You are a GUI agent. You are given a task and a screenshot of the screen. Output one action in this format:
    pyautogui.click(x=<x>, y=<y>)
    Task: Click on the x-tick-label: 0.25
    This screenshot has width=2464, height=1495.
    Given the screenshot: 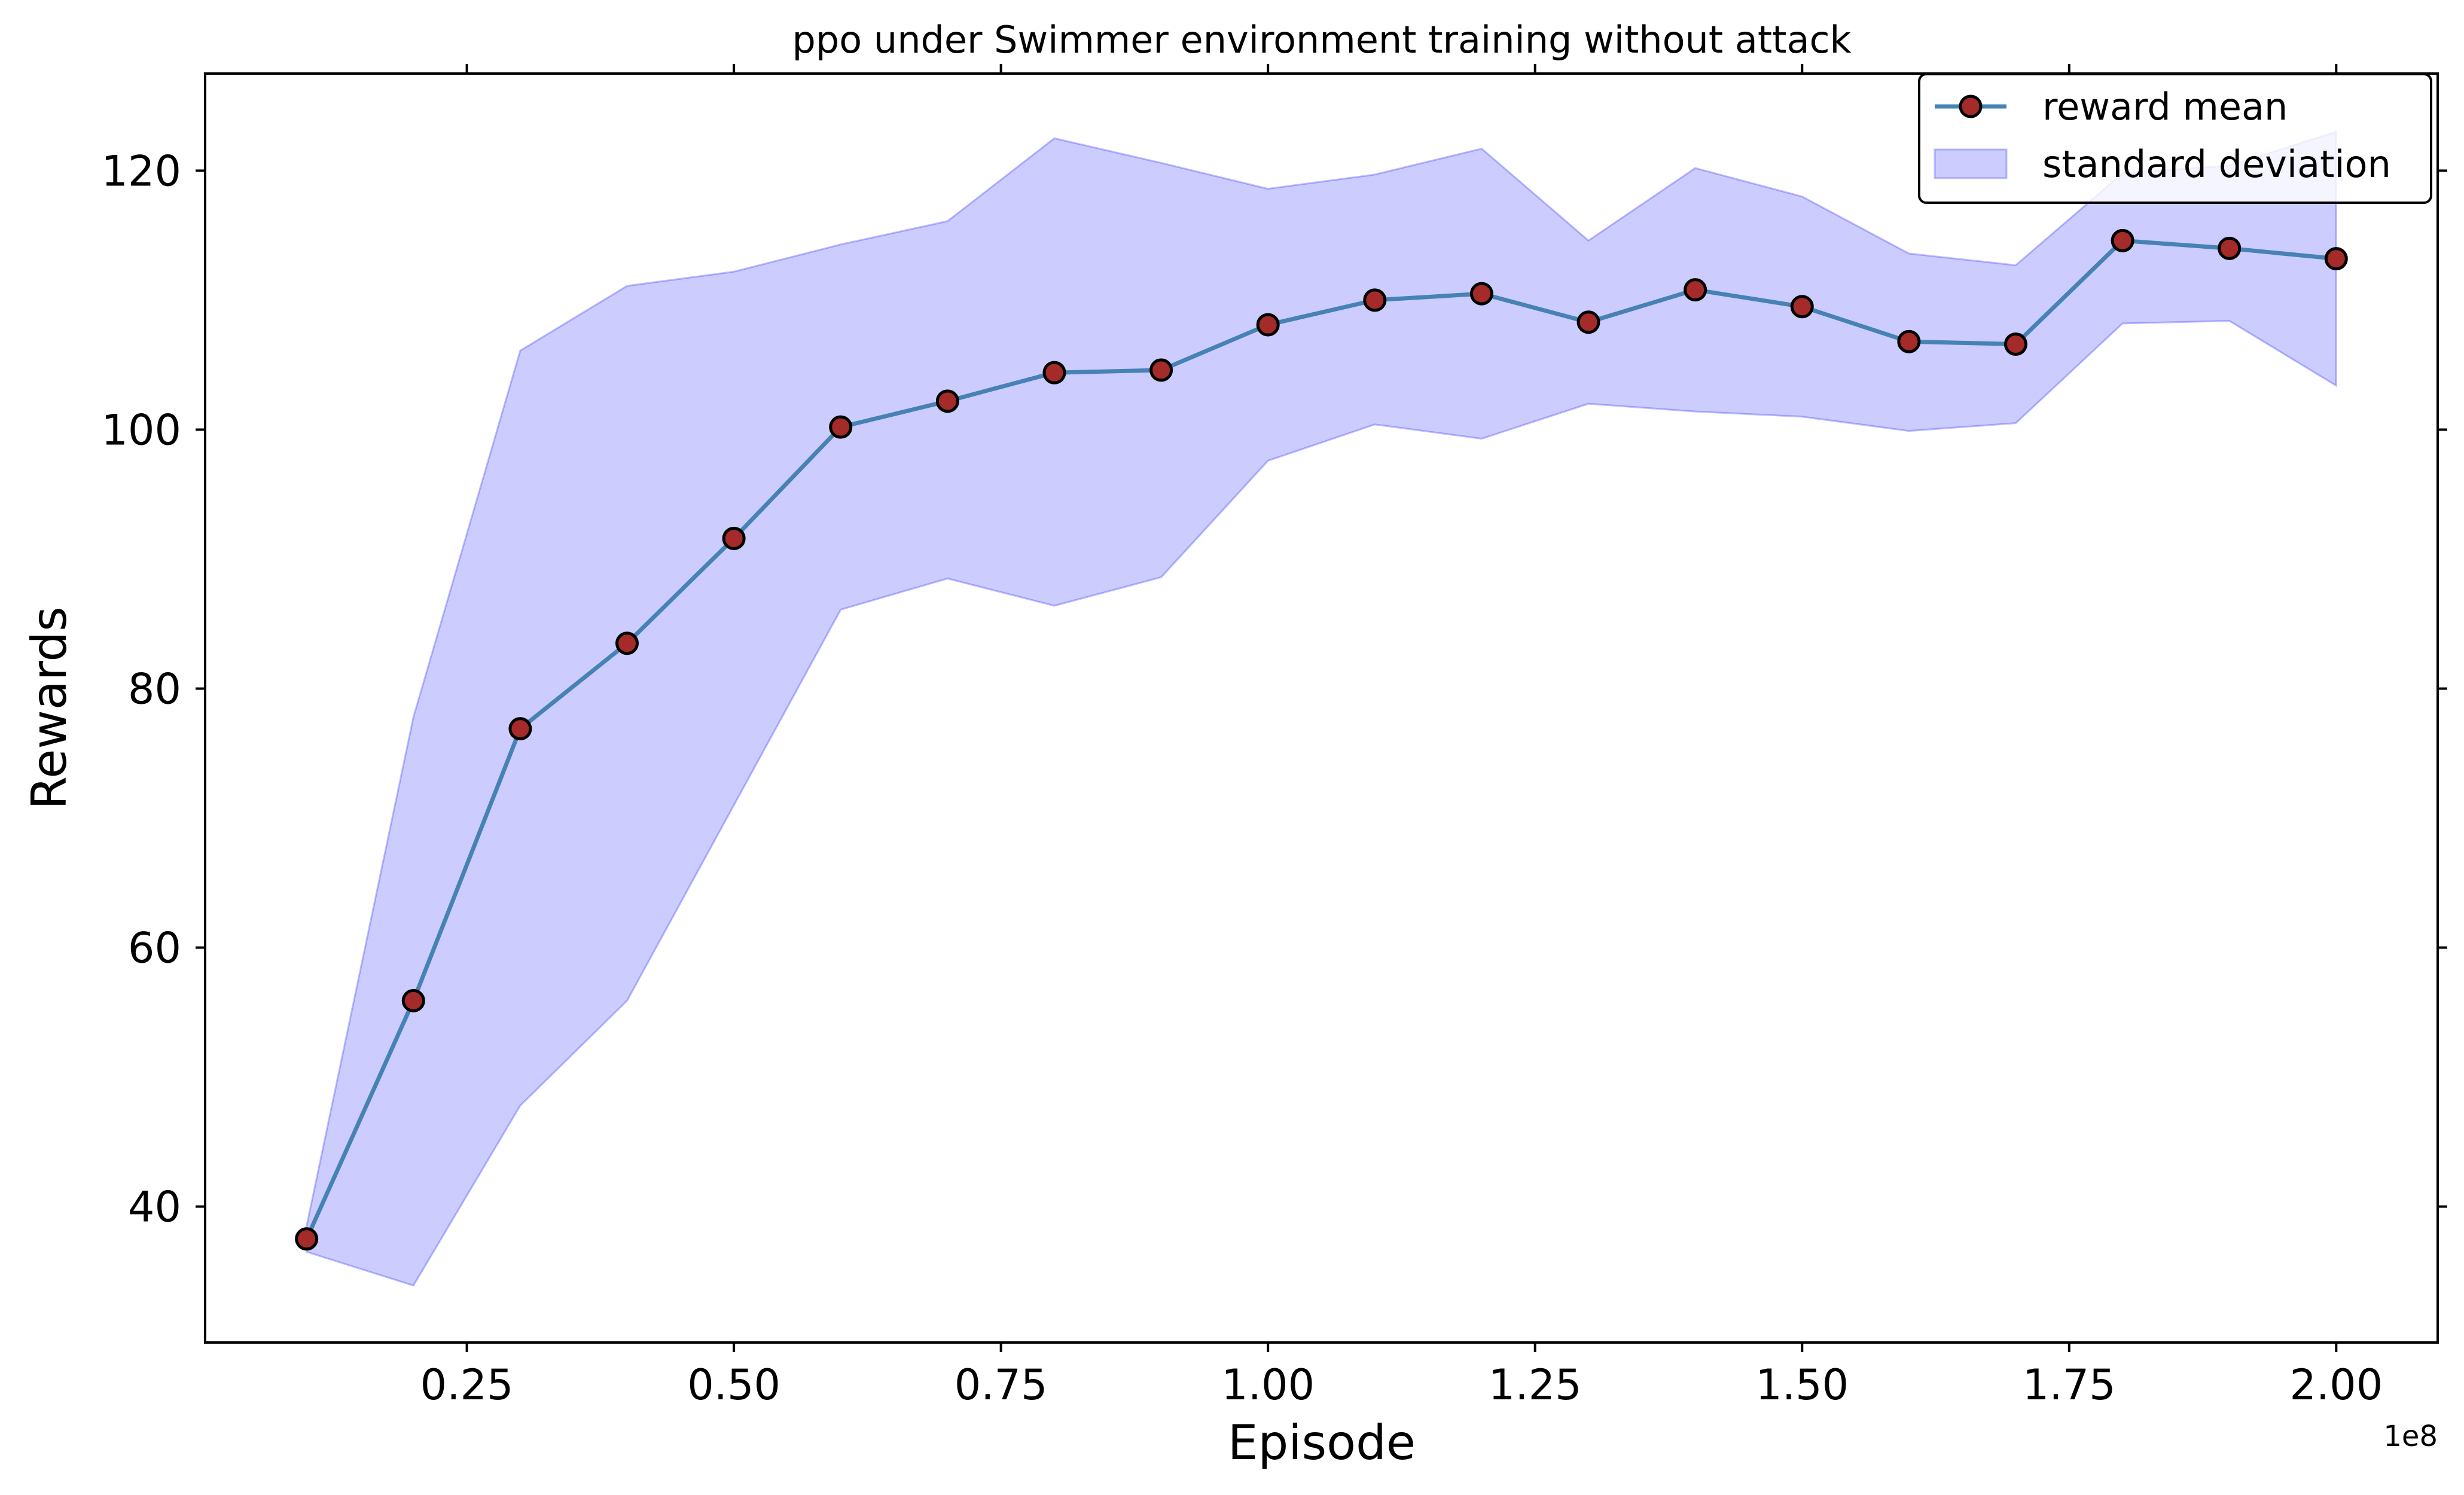 What is the action you would take?
    pyautogui.click(x=467, y=1384)
    